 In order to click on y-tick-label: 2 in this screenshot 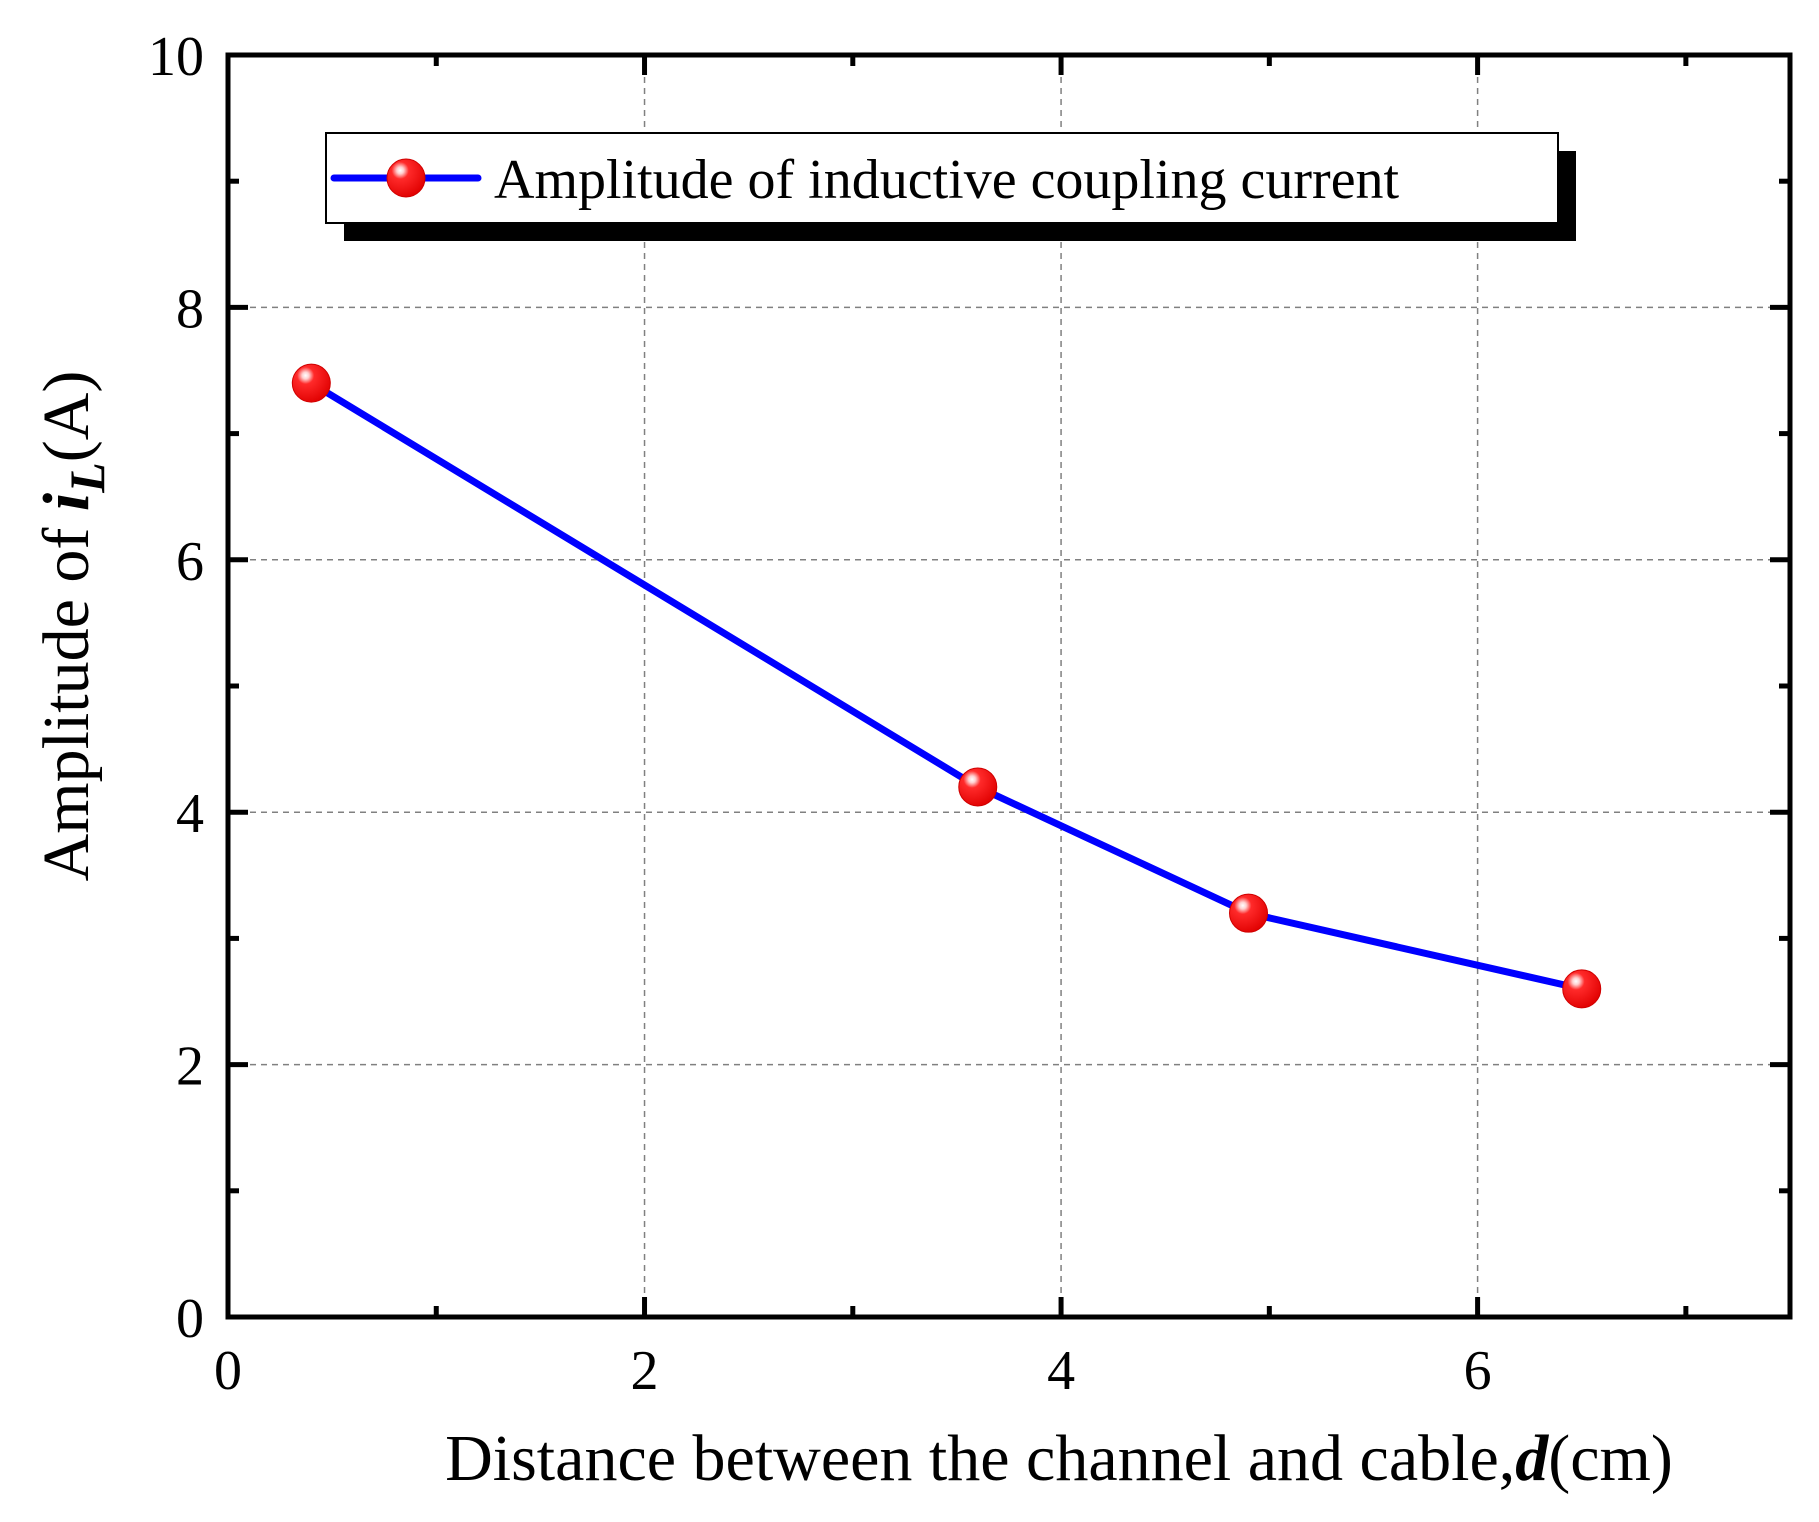, I will do `click(190, 1067)`.